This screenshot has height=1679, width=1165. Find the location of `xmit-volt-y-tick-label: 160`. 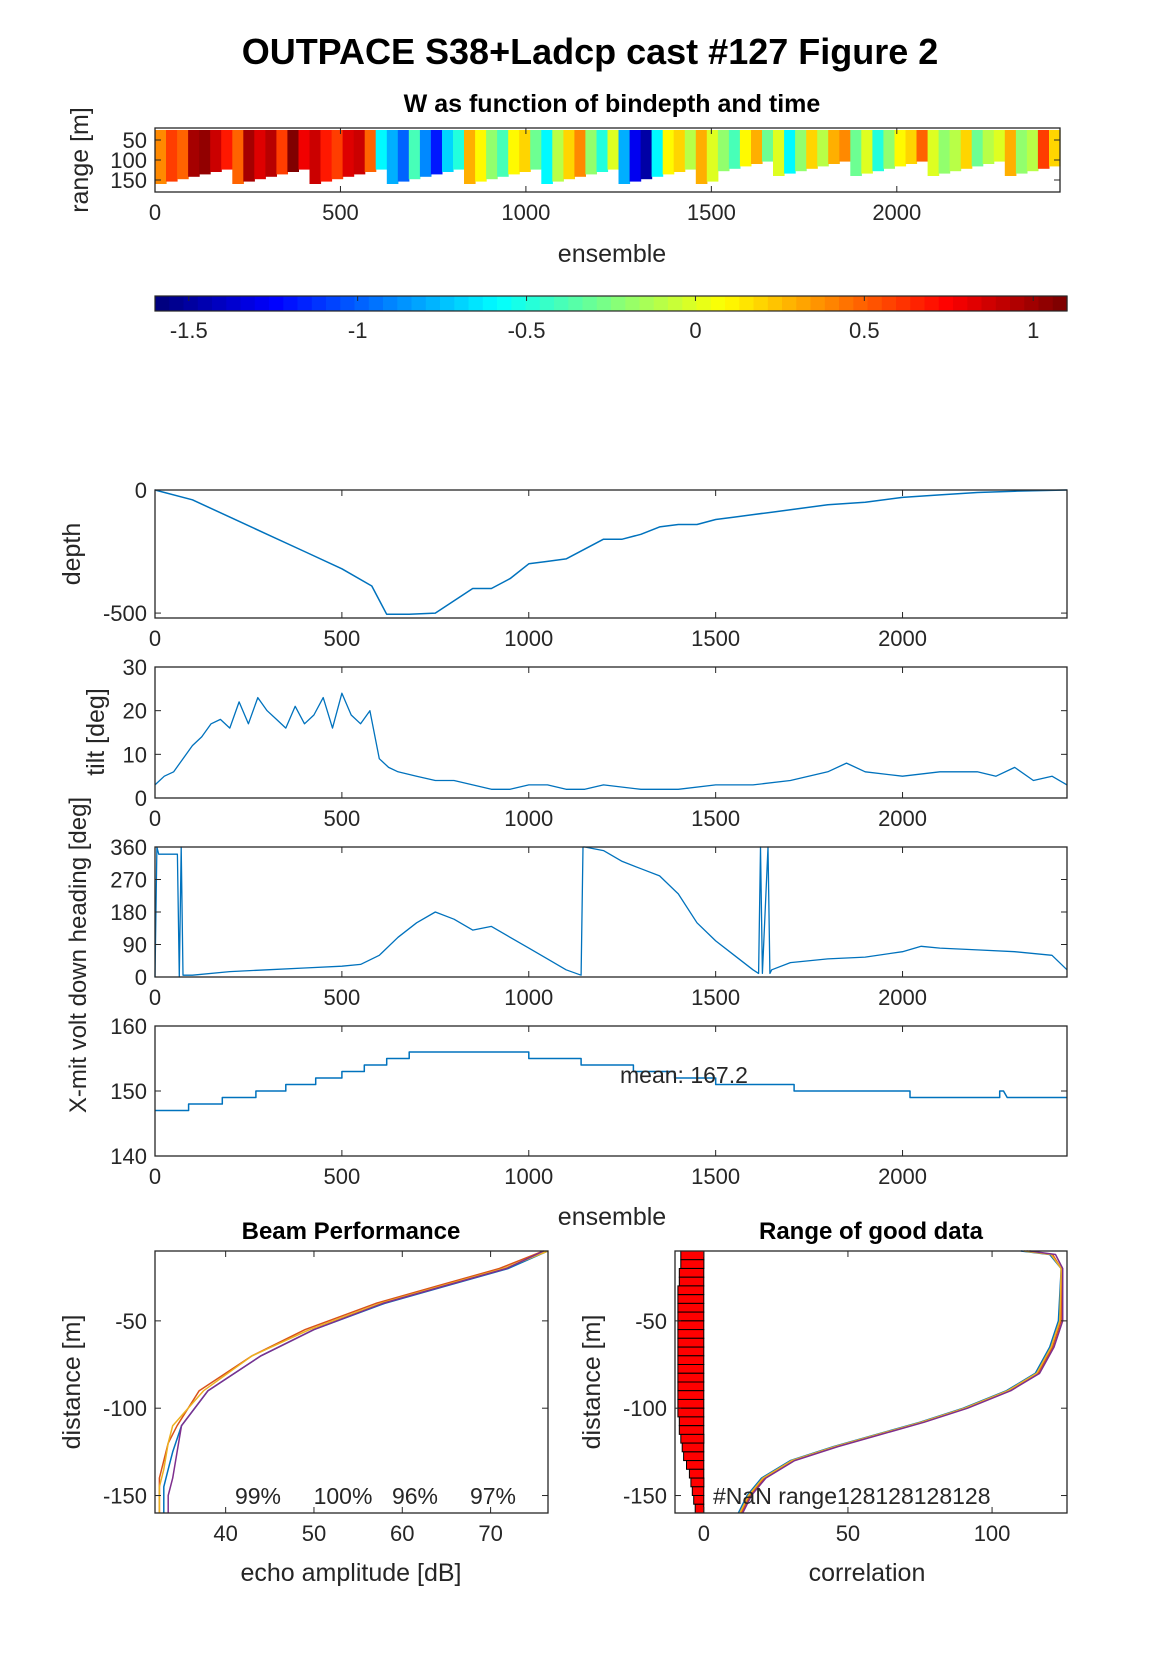

xmit-volt-y-tick-label: 160 is located at coordinates (128, 1026).